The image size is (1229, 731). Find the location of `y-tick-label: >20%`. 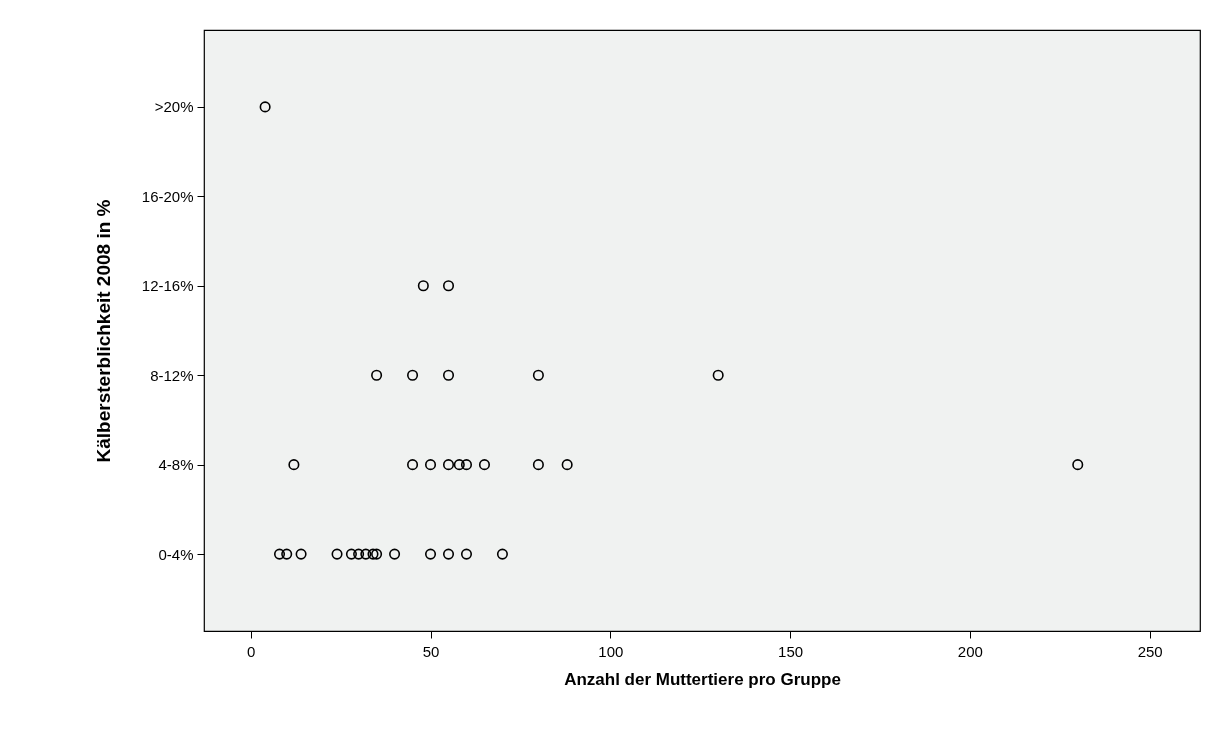

y-tick-label: >20% is located at coordinates (174, 107).